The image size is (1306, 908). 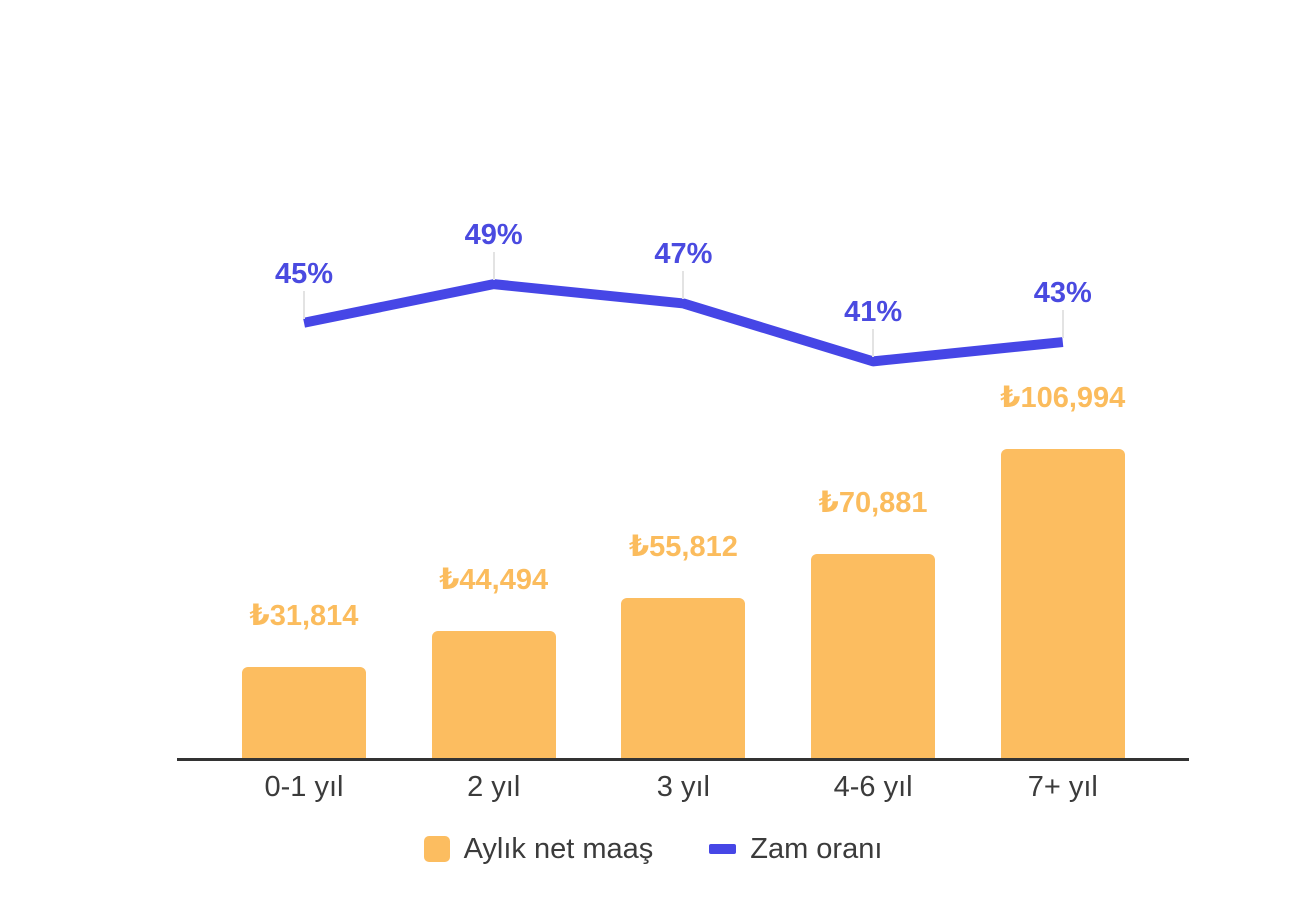 I want to click on legend-swatch-square, so click(x=436, y=849).